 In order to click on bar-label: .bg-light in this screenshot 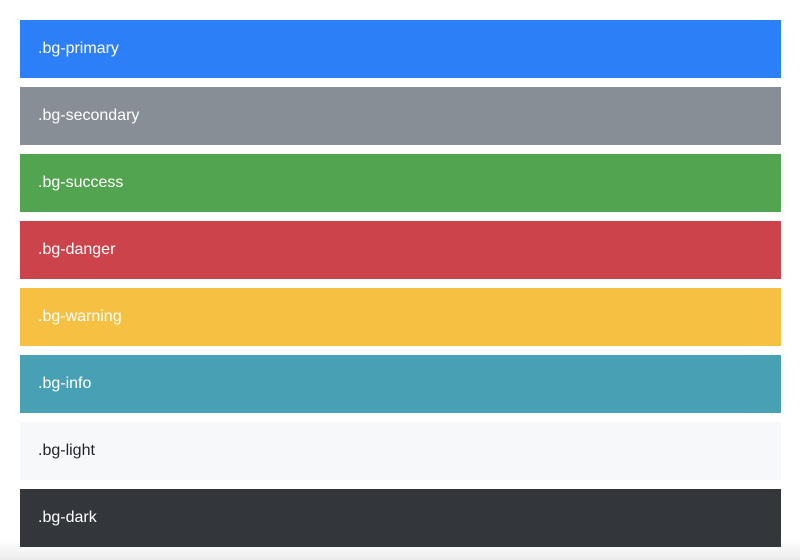, I will do `click(66, 450)`.